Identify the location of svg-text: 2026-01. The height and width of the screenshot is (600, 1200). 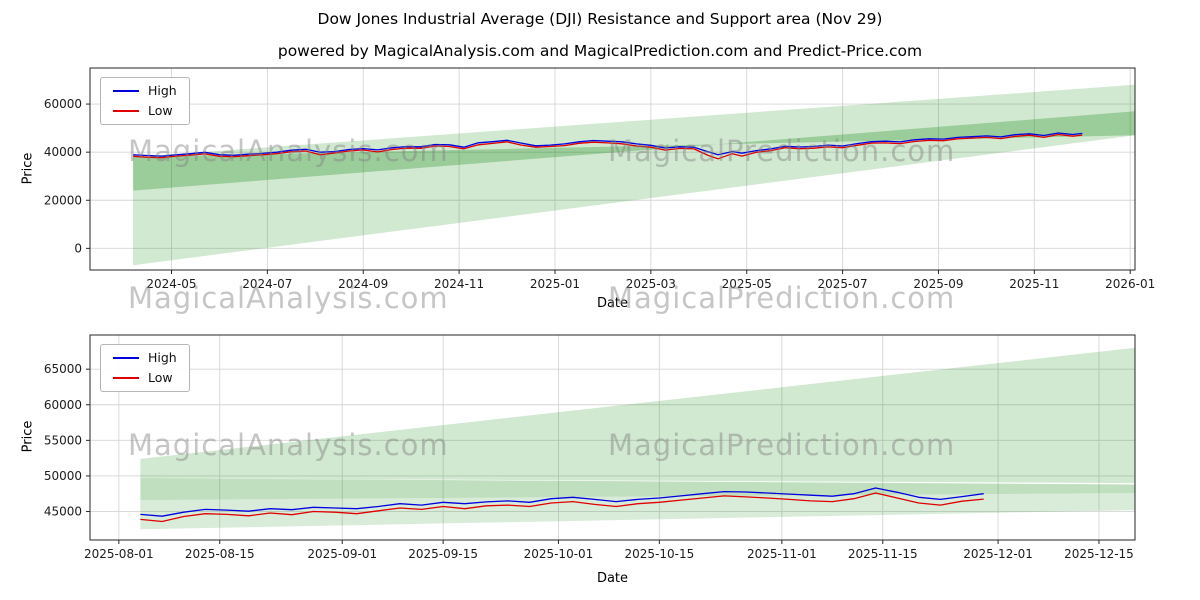
(1130, 284).